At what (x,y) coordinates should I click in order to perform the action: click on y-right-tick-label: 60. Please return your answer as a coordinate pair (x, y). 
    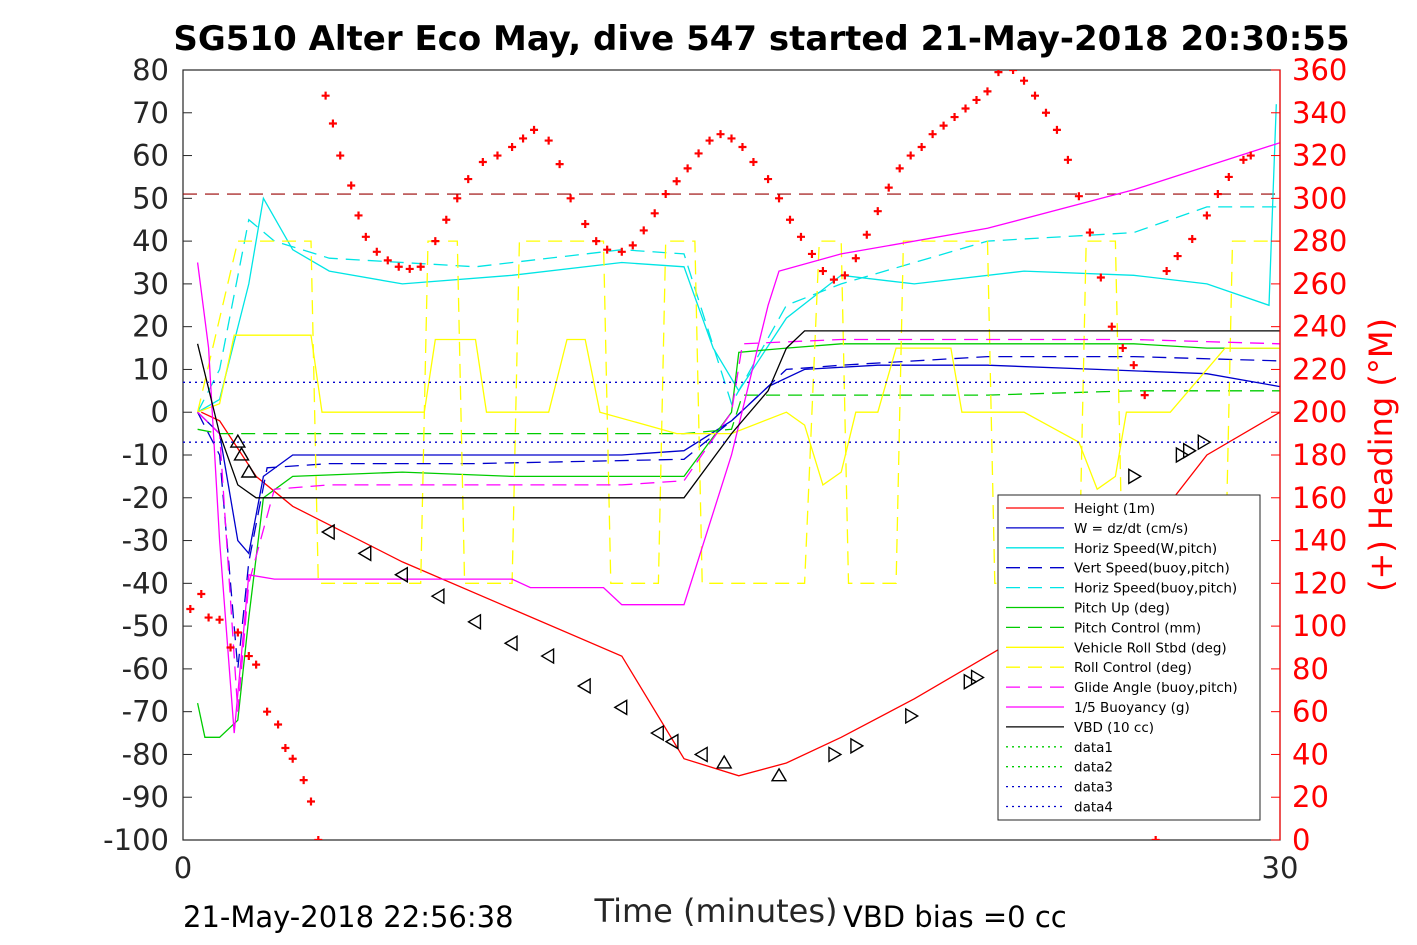
    Looking at the image, I should click on (1310, 712).